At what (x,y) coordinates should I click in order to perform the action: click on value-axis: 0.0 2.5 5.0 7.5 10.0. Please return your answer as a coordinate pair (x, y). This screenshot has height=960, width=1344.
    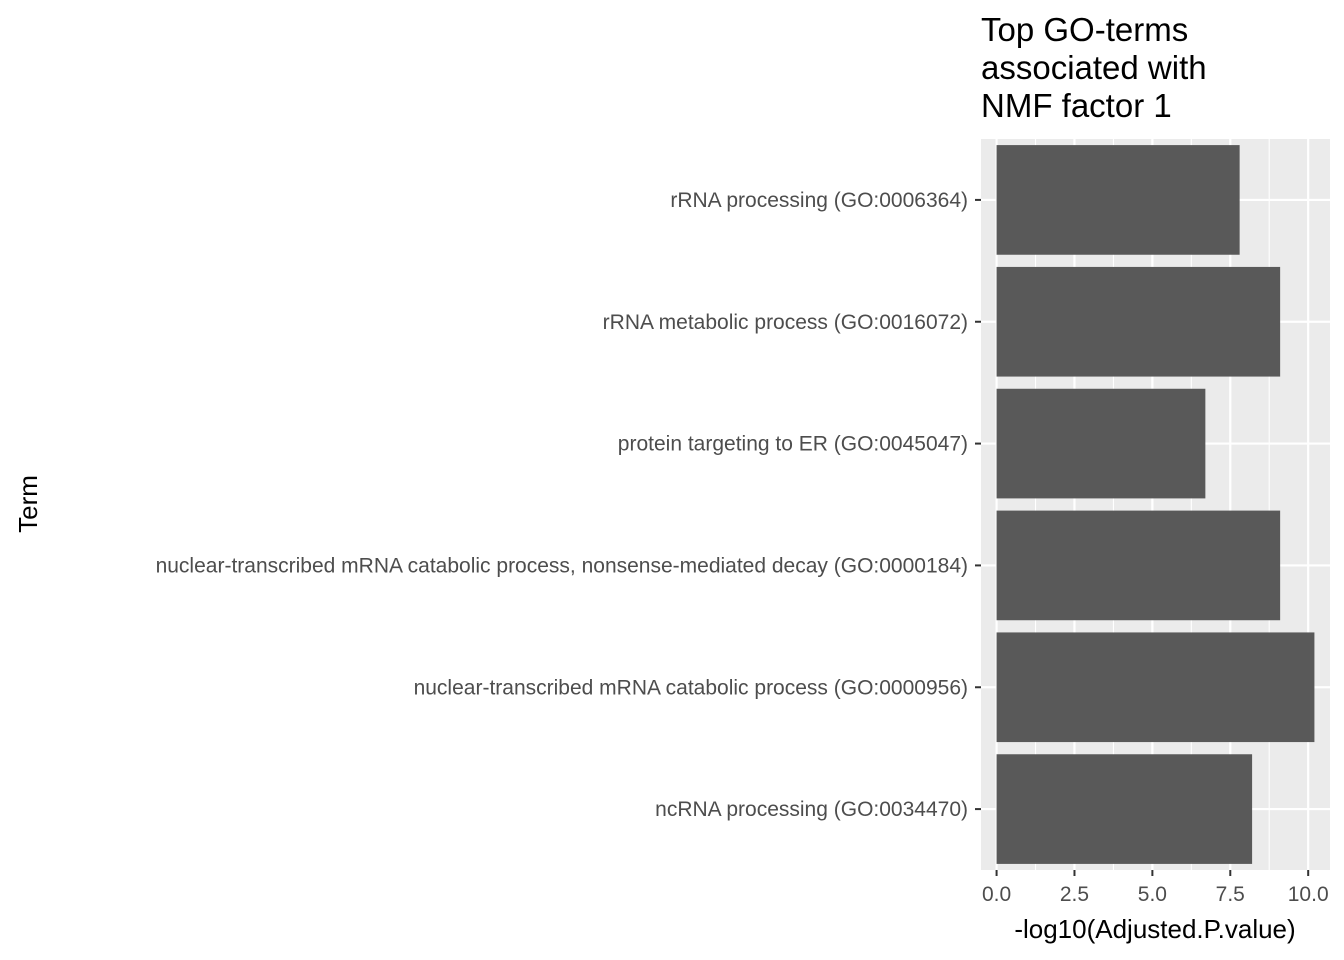
    Looking at the image, I should click on (1155, 888).